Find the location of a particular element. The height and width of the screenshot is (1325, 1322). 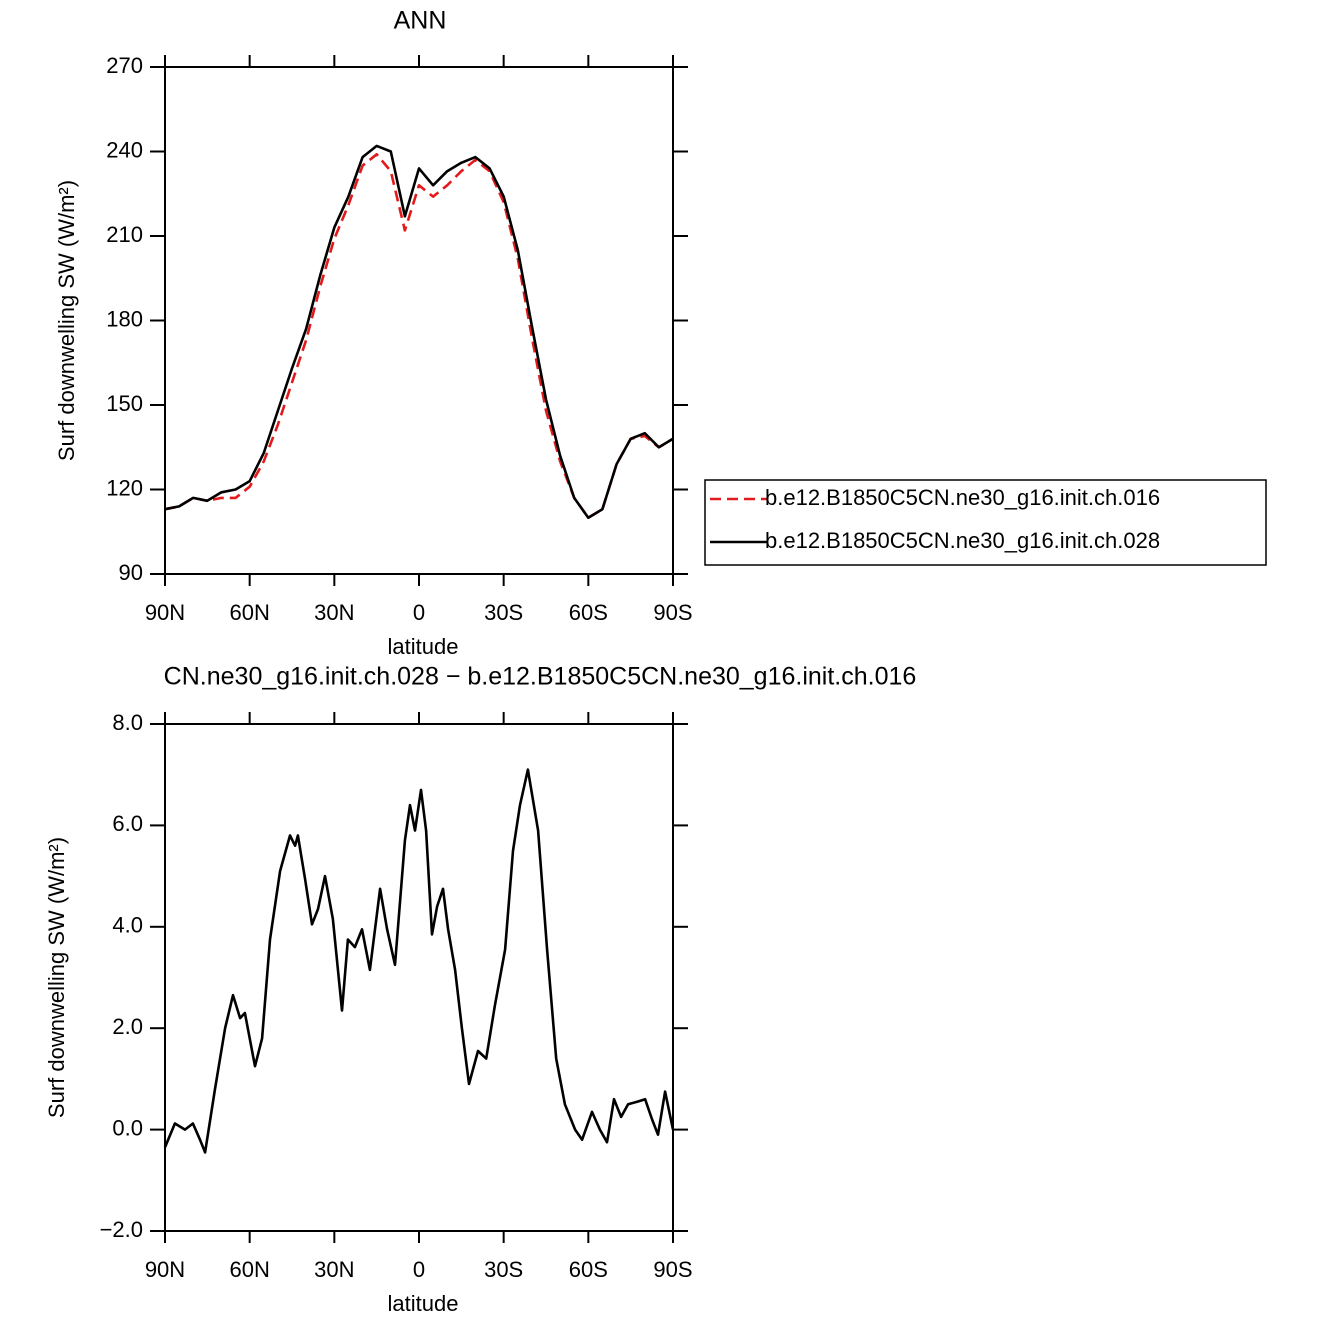

legend-box is located at coordinates (985, 522).